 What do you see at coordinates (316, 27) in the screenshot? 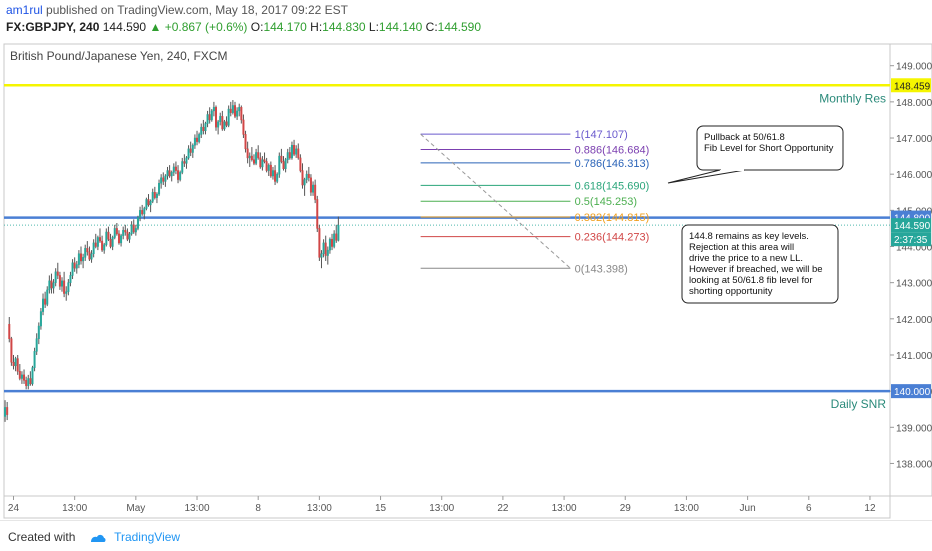
I see `high-label: H:` at bounding box center [316, 27].